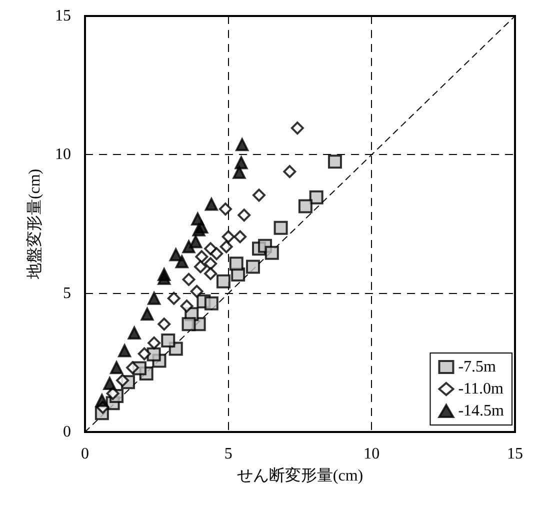 Image resolution: width=545 pixels, height=522 pixels. I want to click on legend-label: -7.5m, so click(477, 367).